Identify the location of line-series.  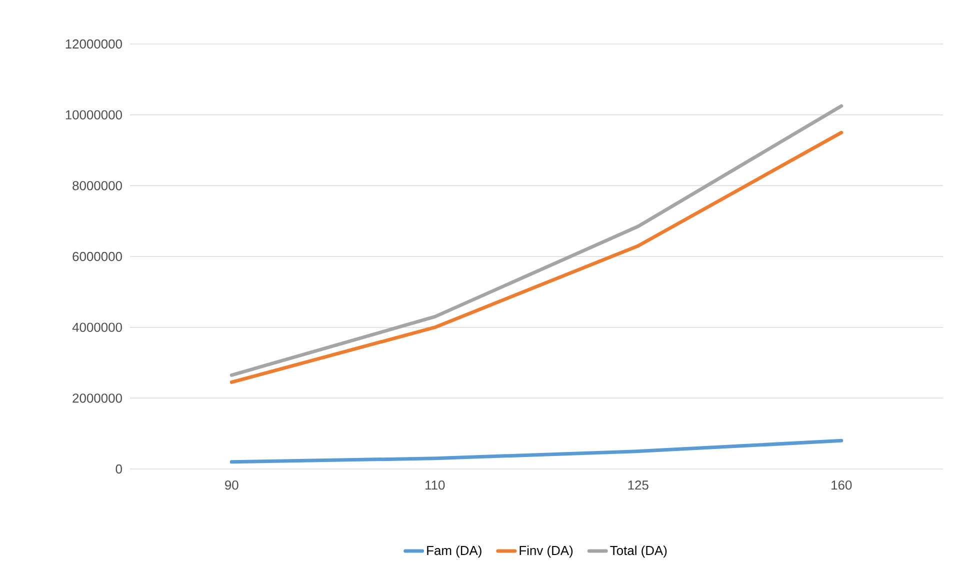
(537, 451).